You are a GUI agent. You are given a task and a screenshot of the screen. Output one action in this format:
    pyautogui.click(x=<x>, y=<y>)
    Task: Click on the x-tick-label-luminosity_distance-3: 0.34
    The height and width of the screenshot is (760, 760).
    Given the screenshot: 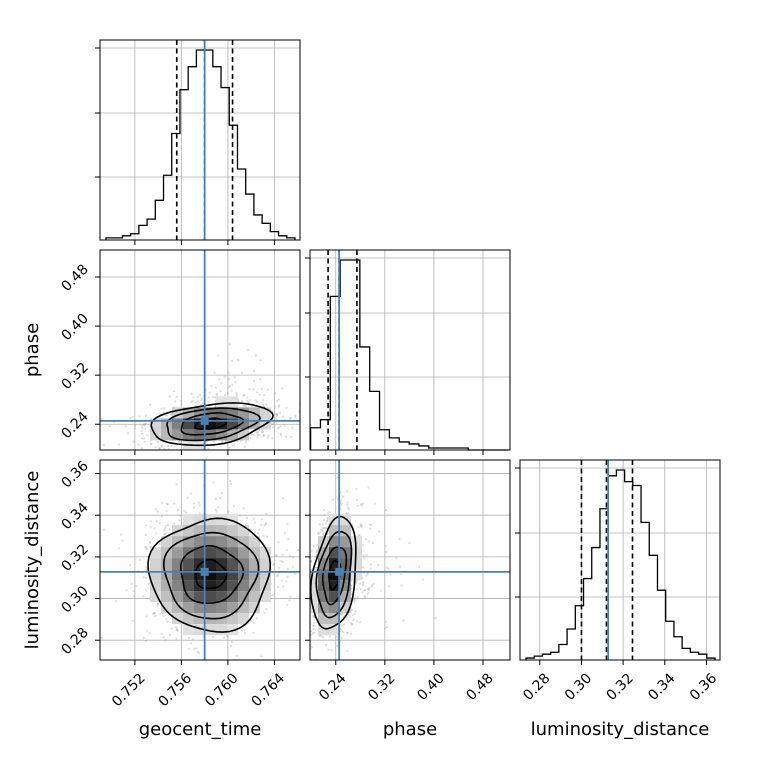 What is the action you would take?
    pyautogui.click(x=661, y=686)
    